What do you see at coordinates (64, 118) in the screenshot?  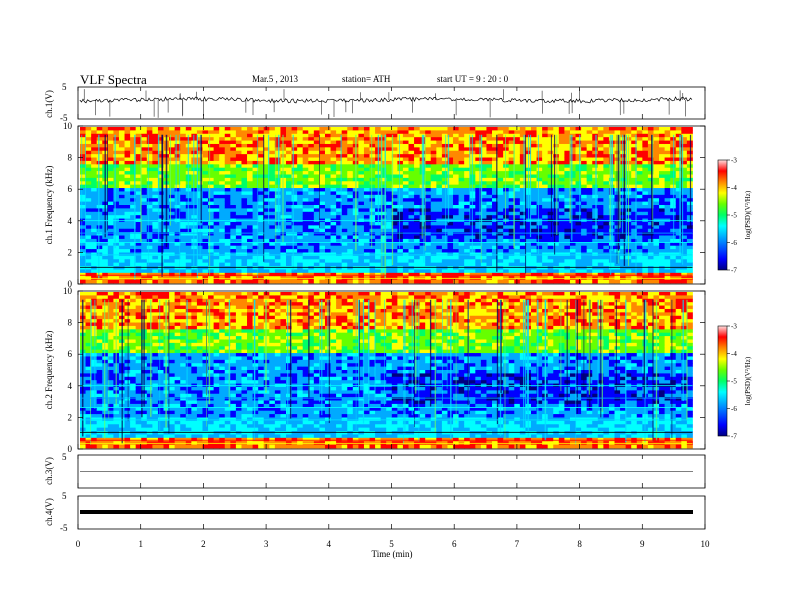 I see `ch1-ytick-min: -5` at bounding box center [64, 118].